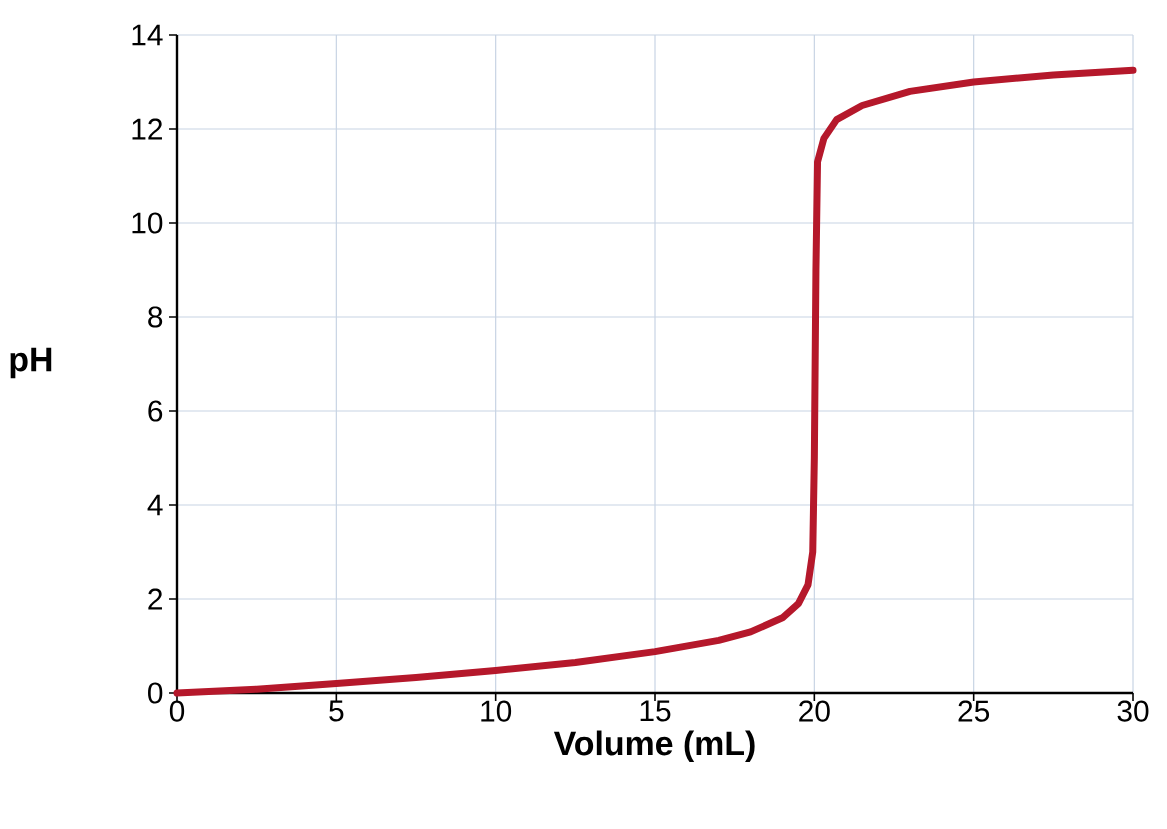 The width and height of the screenshot is (1167, 829). Describe the element at coordinates (155, 599) in the screenshot. I see `y-tick-label: 2` at that location.